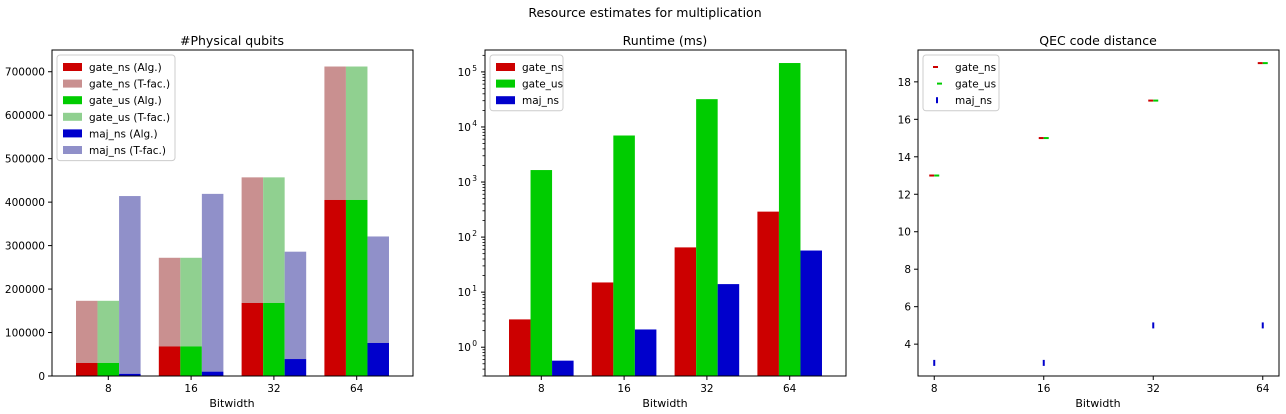  Describe the element at coordinates (231, 403) in the screenshot. I see `qubits-chart-xlabel: Bitwidth` at that location.